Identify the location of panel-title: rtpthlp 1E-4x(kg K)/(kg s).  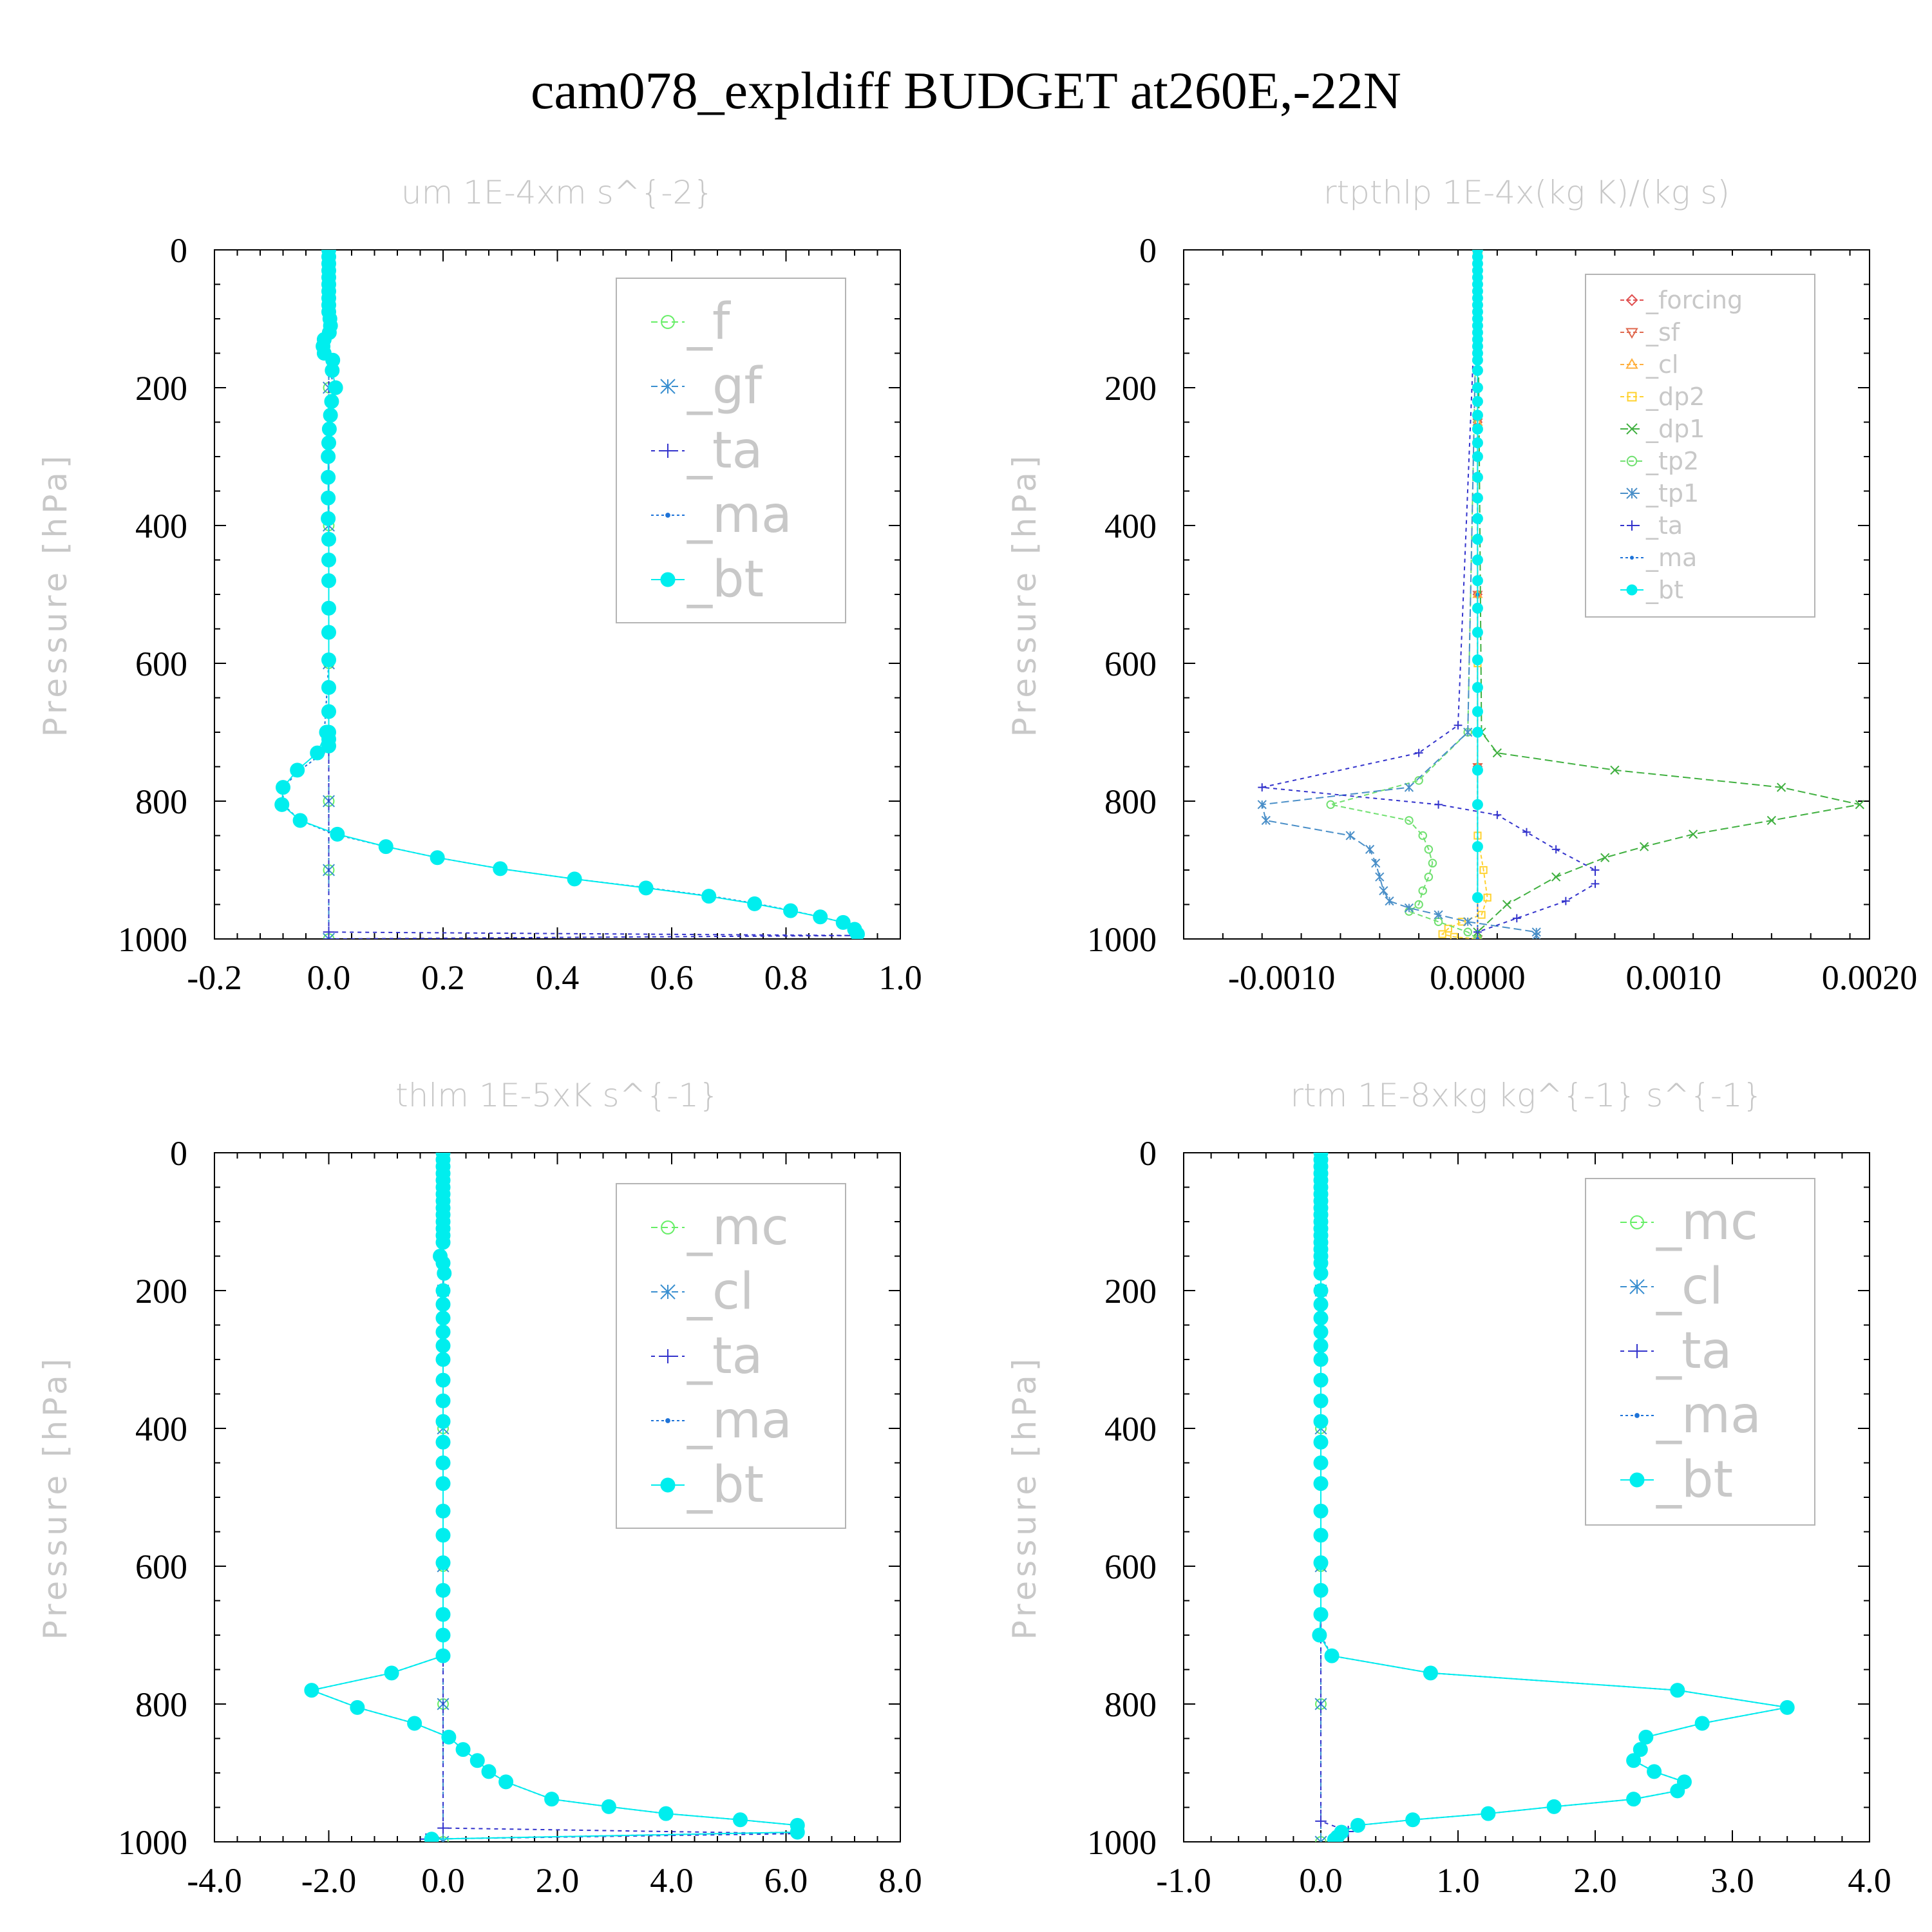
(1527, 192).